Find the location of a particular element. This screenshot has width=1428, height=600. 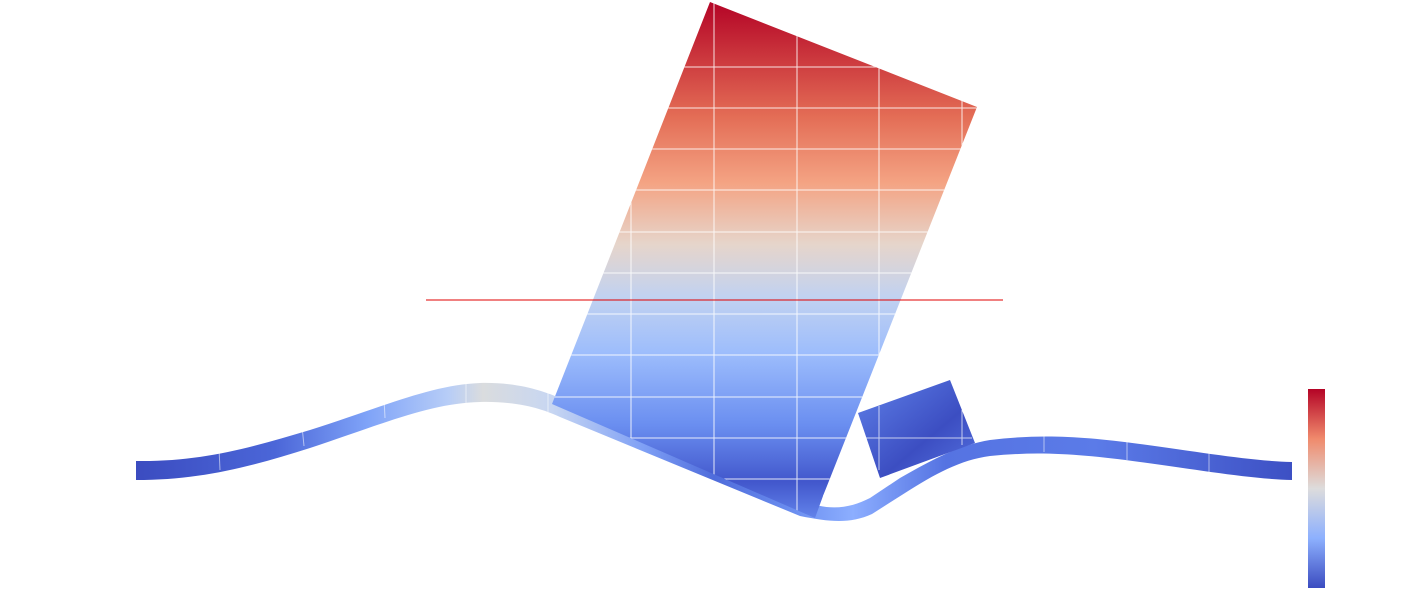

small-flap is located at coordinates (916, 429).